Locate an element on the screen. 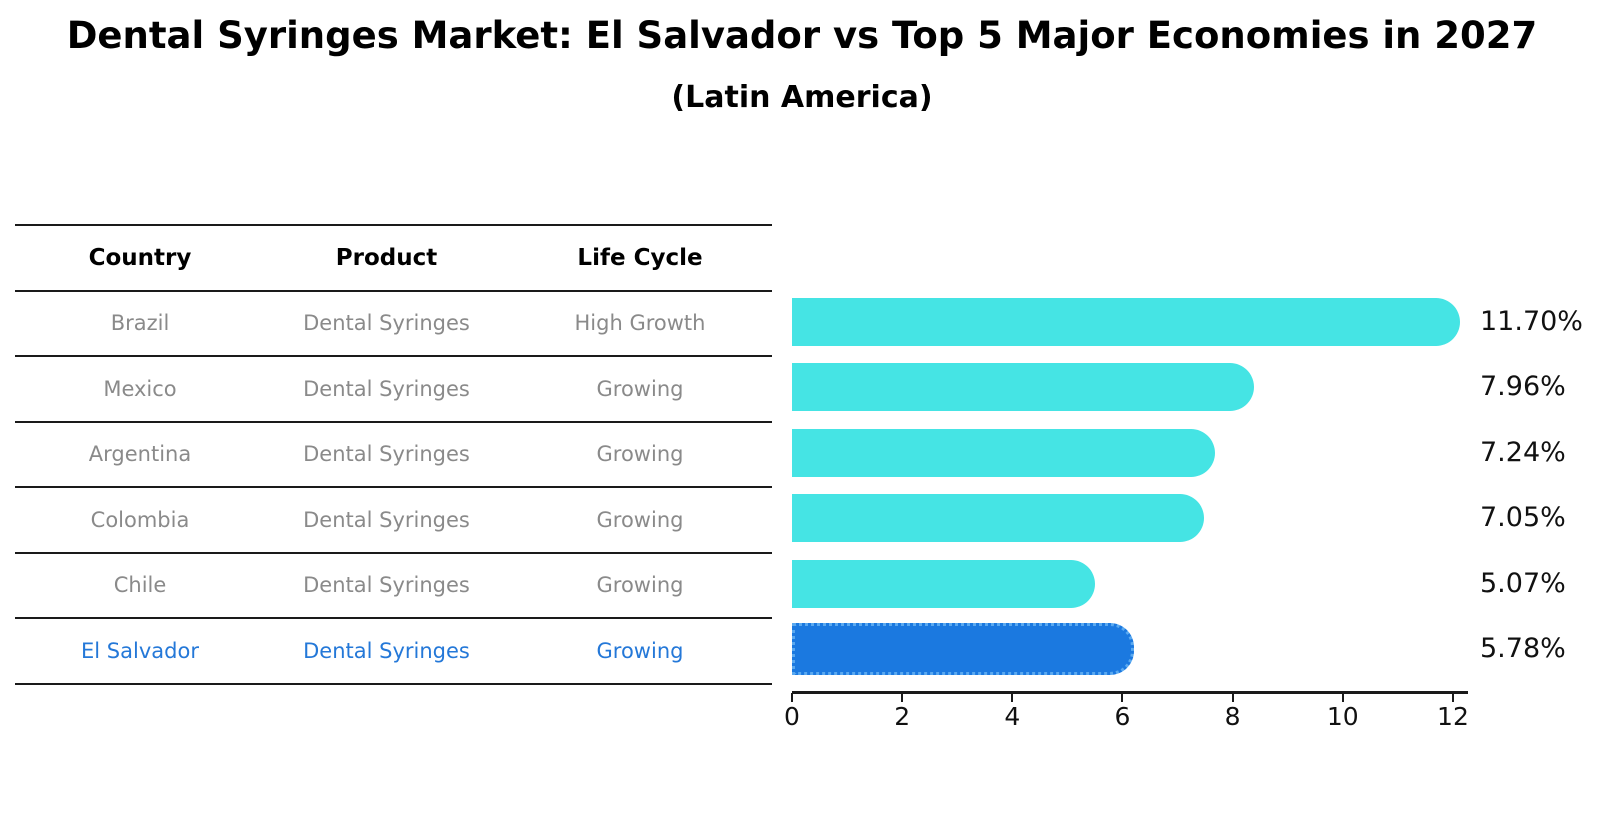 Image resolution: width=1604 pixels, height=823 pixels. bar-value-label: 7.96% is located at coordinates (1523, 387).